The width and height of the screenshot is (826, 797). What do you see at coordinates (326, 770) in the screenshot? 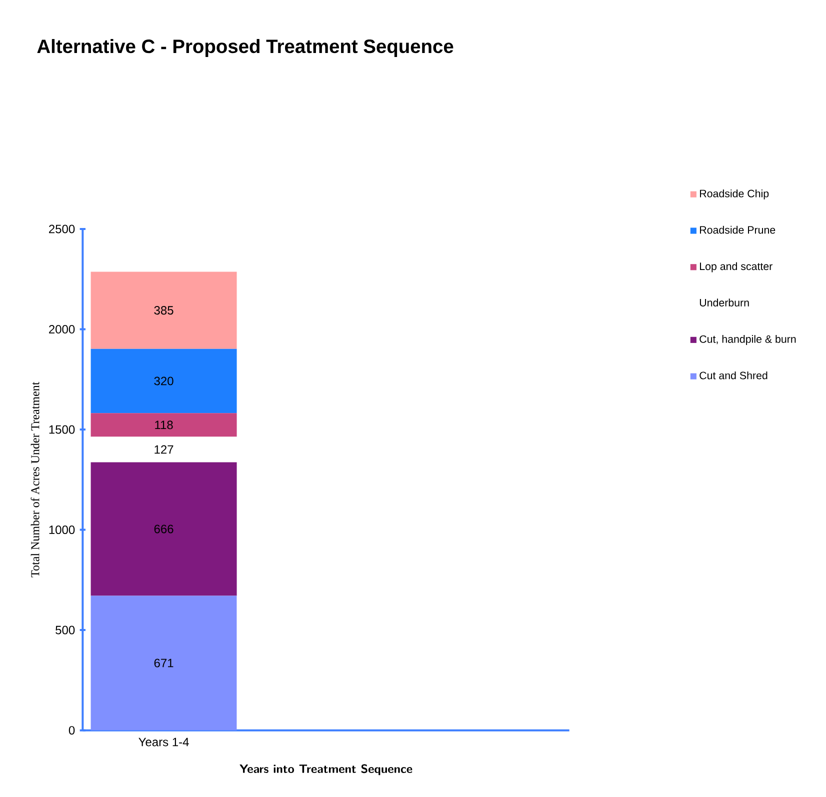
I see `x-axis-title: Years into Treatment Sequence` at bounding box center [326, 770].